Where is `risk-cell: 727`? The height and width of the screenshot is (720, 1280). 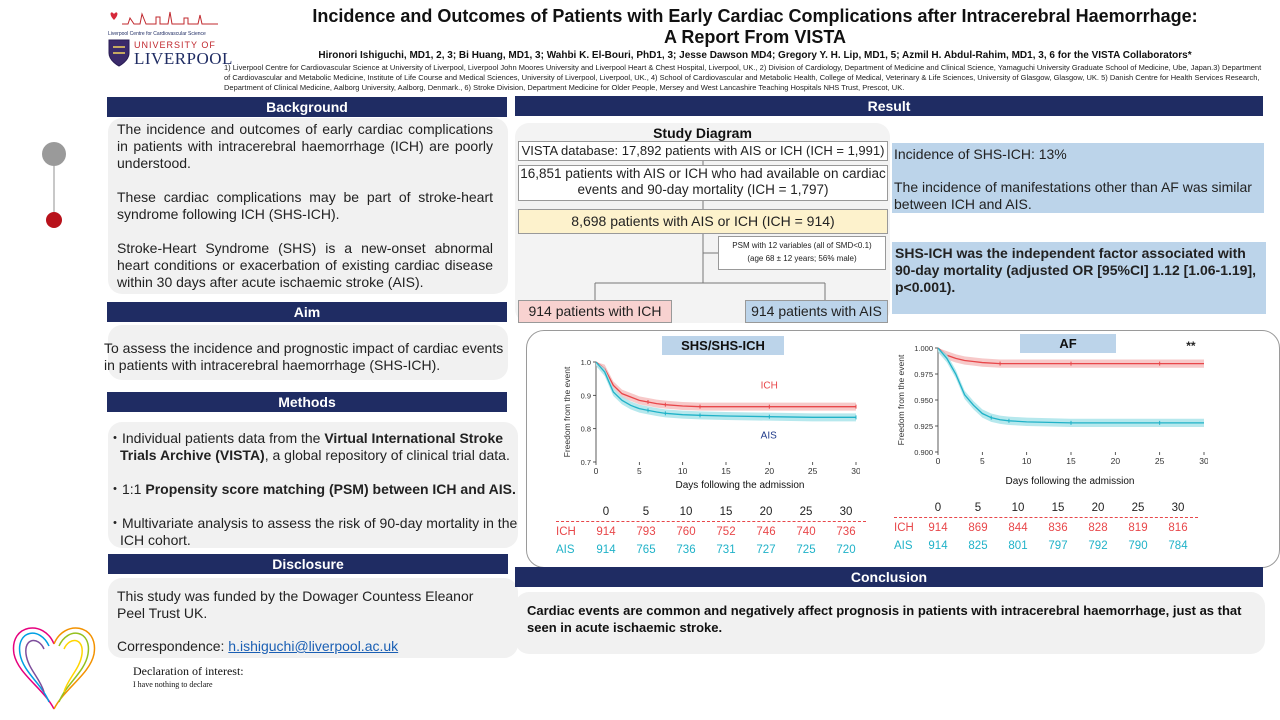 risk-cell: 727 is located at coordinates (766, 550).